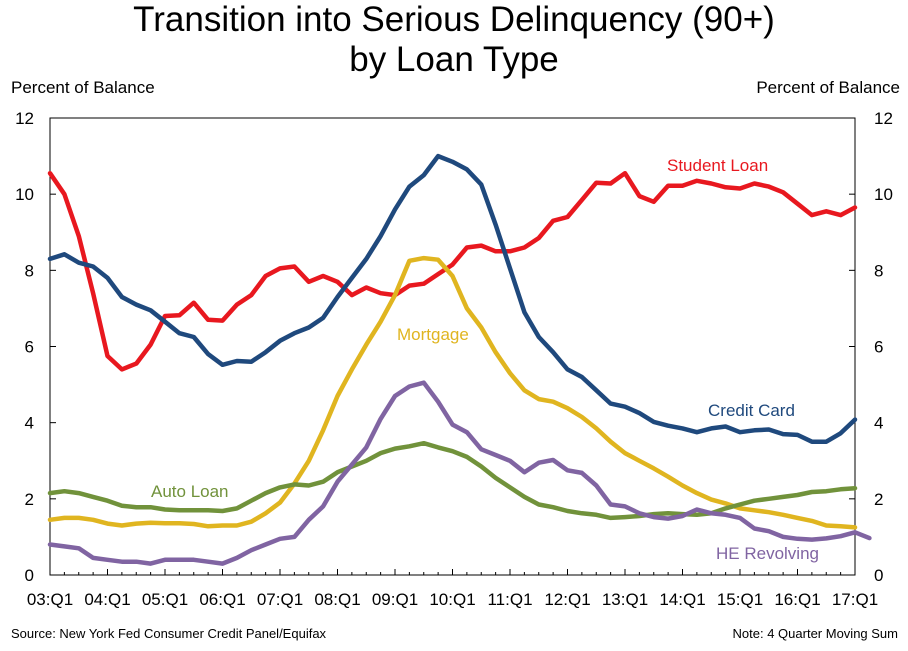  What do you see at coordinates (682, 599) in the screenshot?
I see `x-tick-label: 14:Q1` at bounding box center [682, 599].